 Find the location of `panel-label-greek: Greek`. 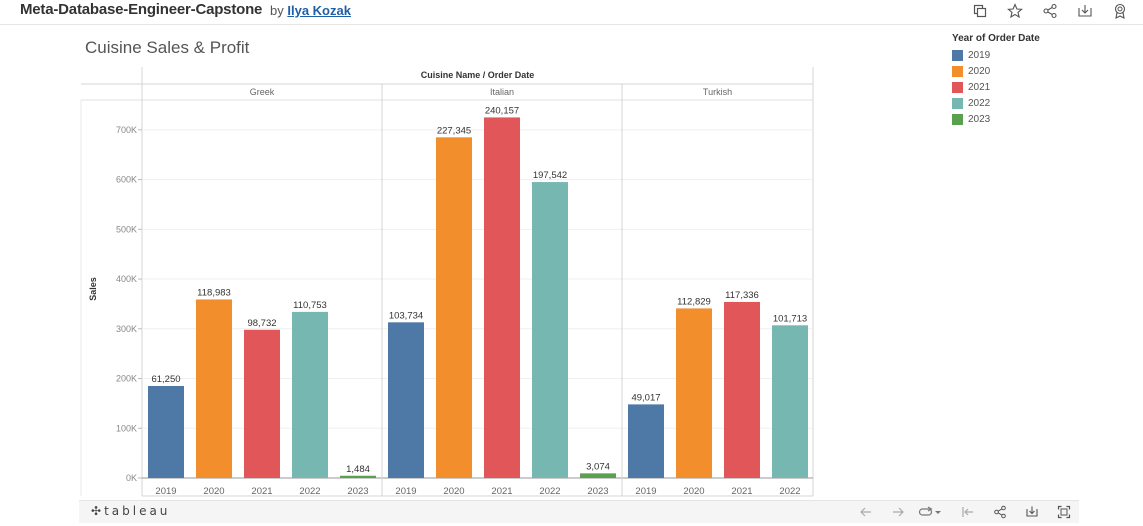

panel-label-greek: Greek is located at coordinates (262, 92).